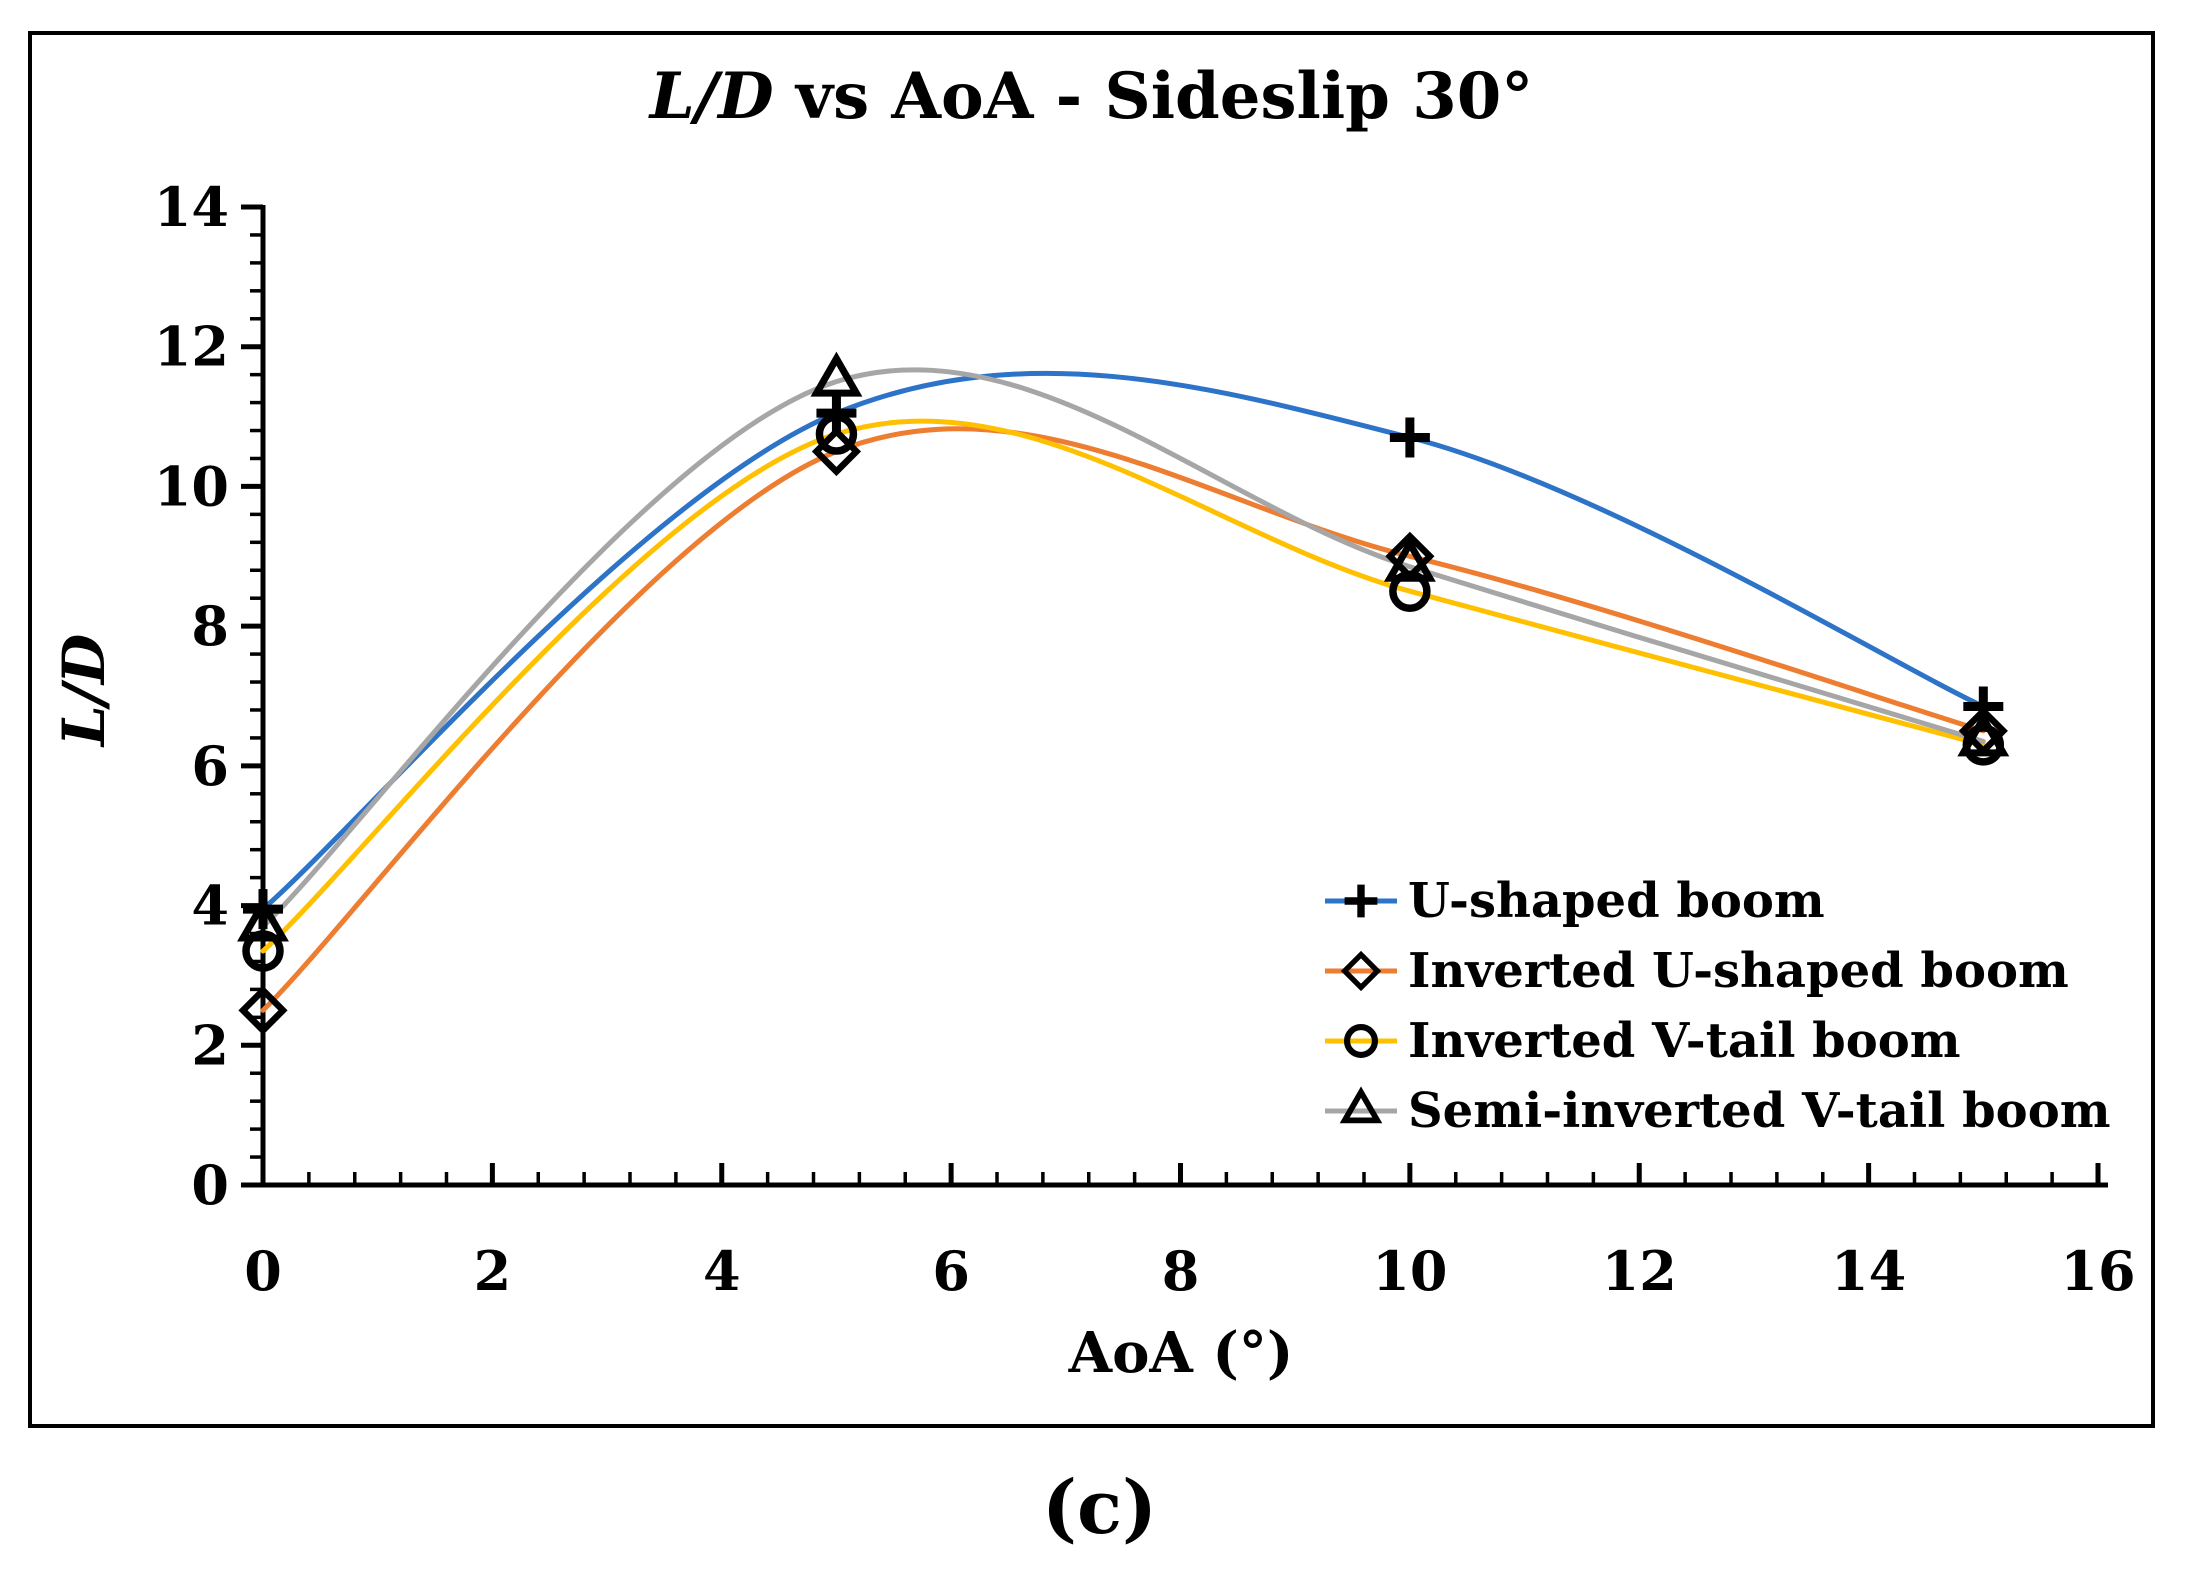 This screenshot has width=2199, height=1577. Describe the element at coordinates (1738, 971) in the screenshot. I see `legend-label: Inverted U-shaped boom` at that location.